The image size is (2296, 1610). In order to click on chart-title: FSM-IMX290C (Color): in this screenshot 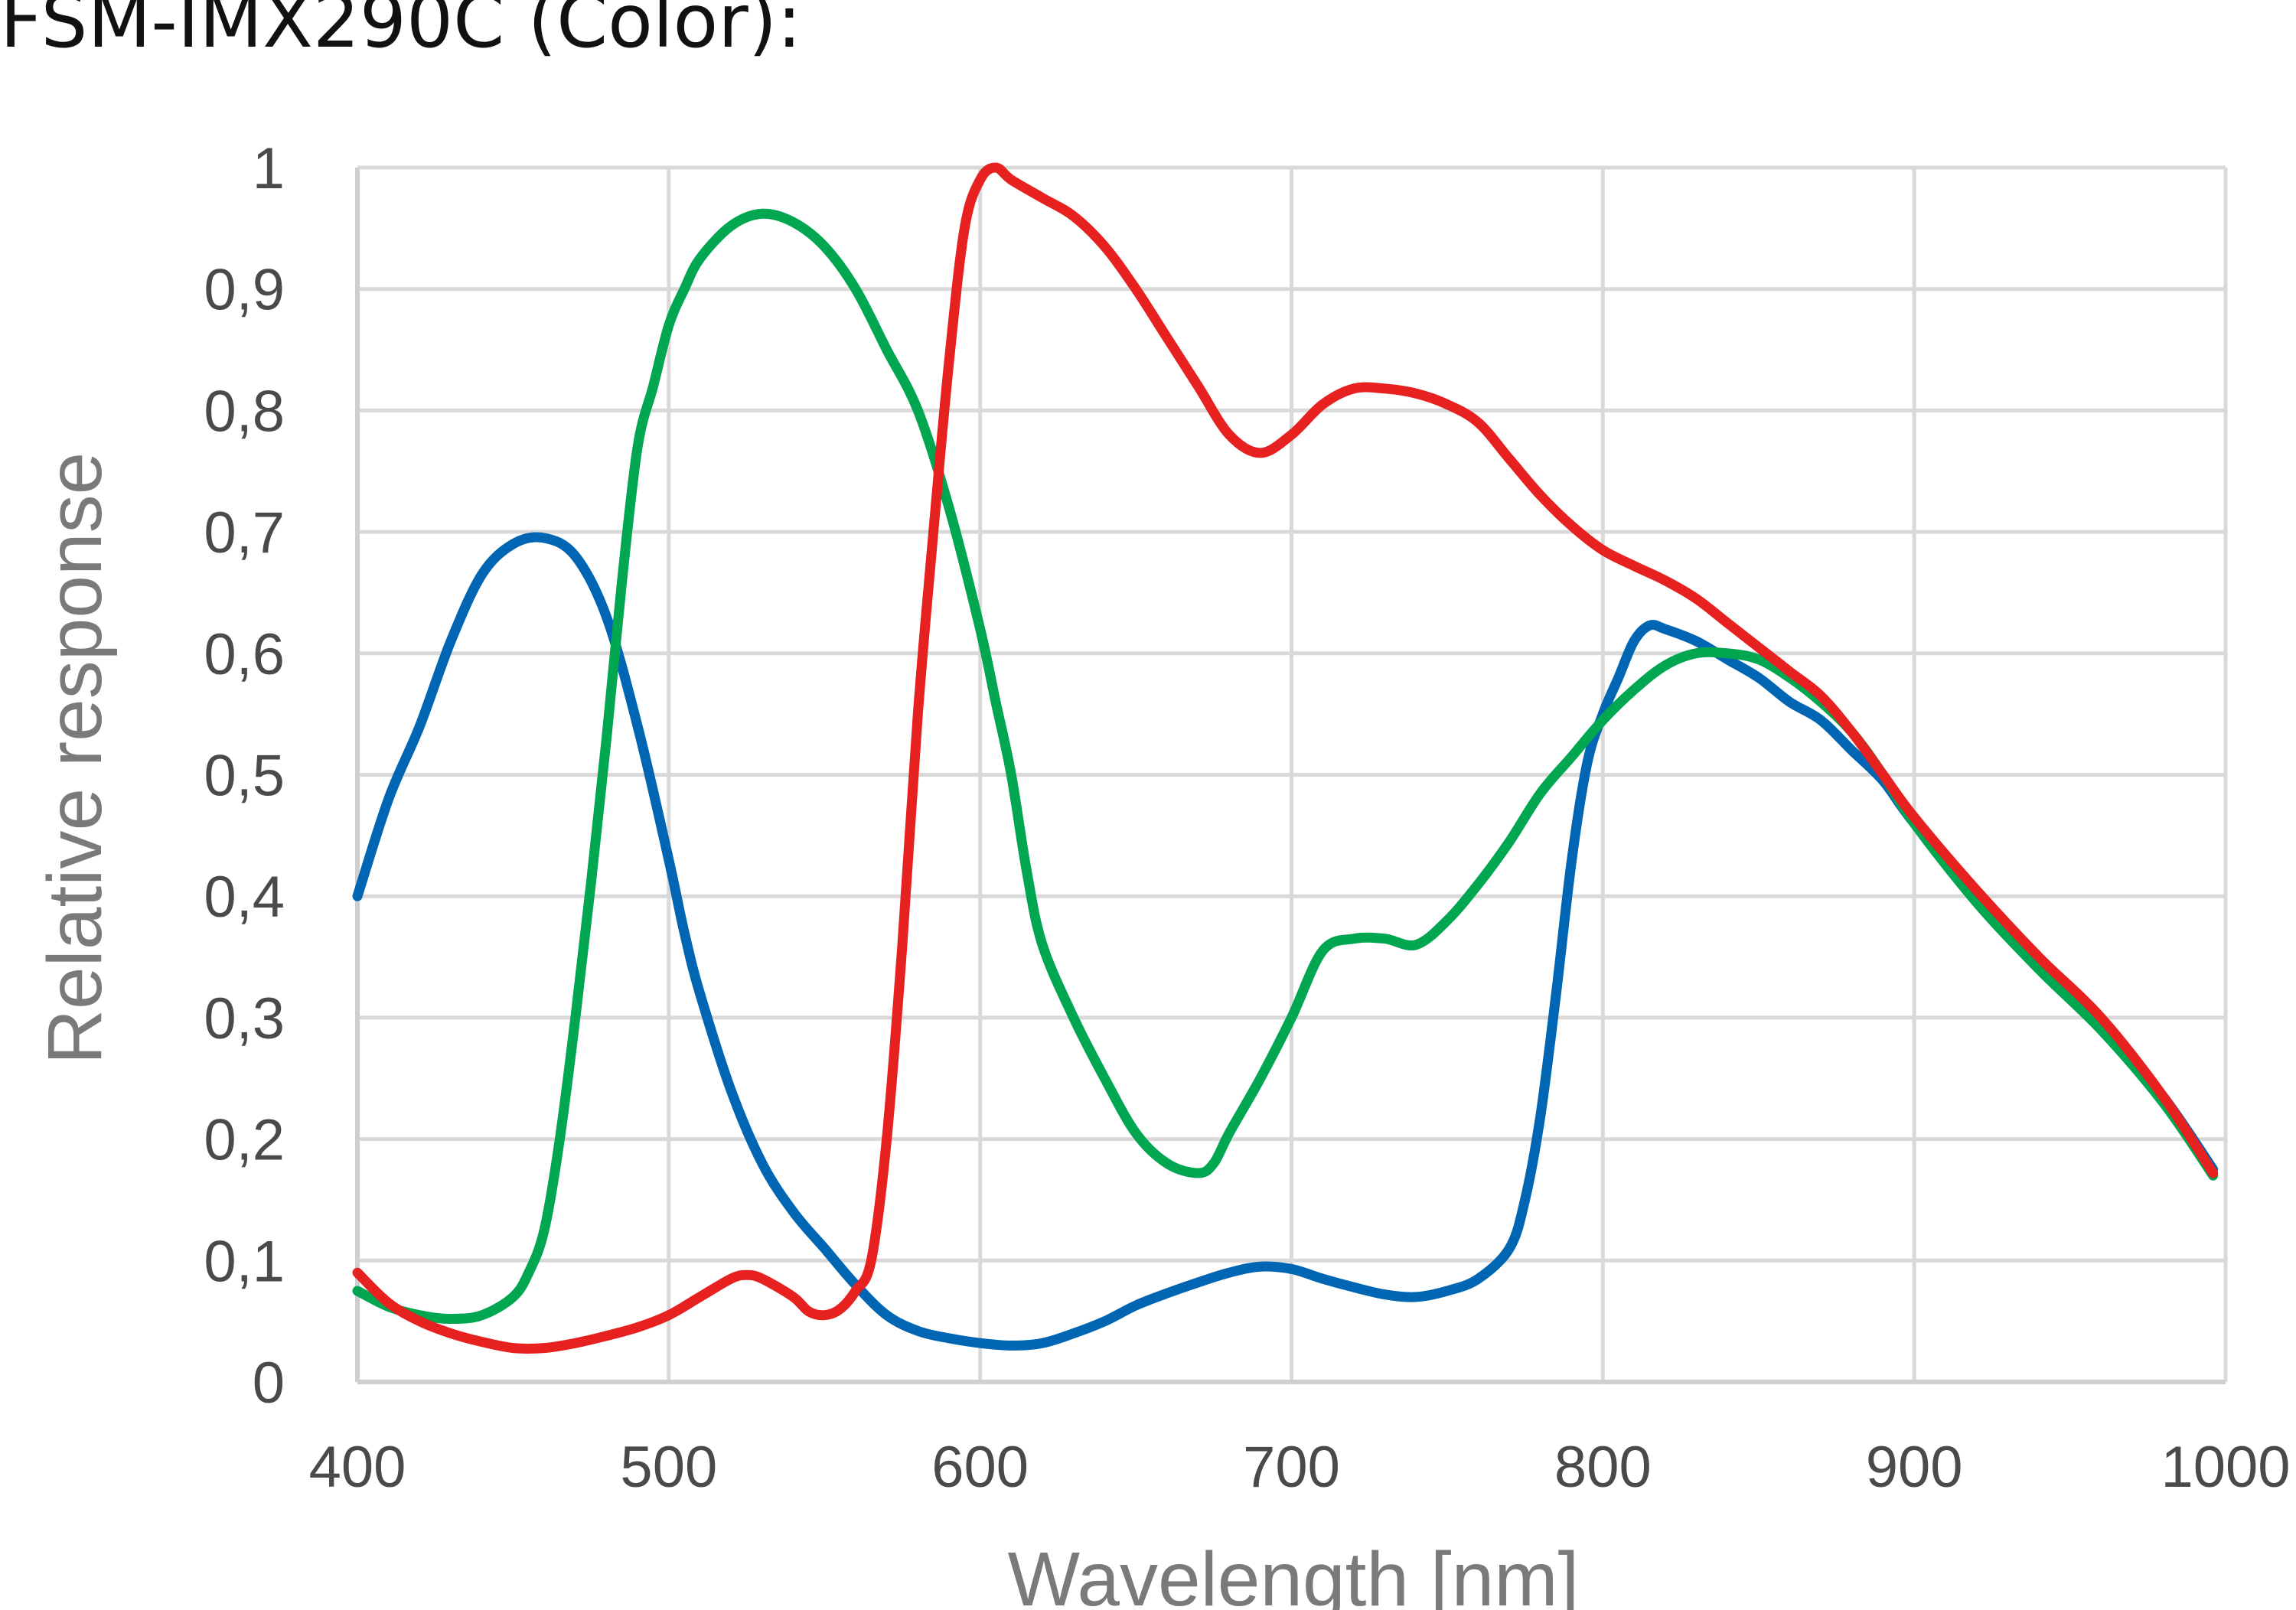, I will do `click(401, 32)`.